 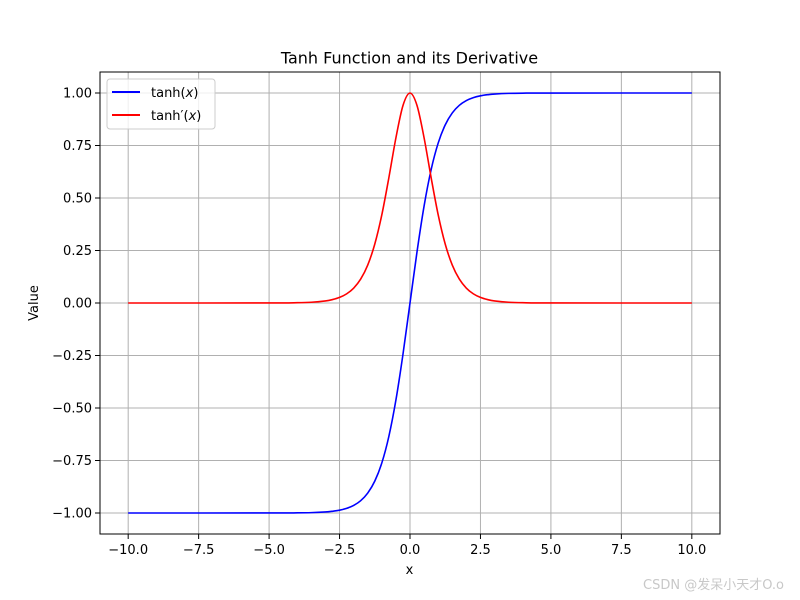 I want to click on y-axis: −1.00 −0.75 −0.50 −0.25 0.00 0.25 0.50 0.75 1.00, so click(x=76, y=304).